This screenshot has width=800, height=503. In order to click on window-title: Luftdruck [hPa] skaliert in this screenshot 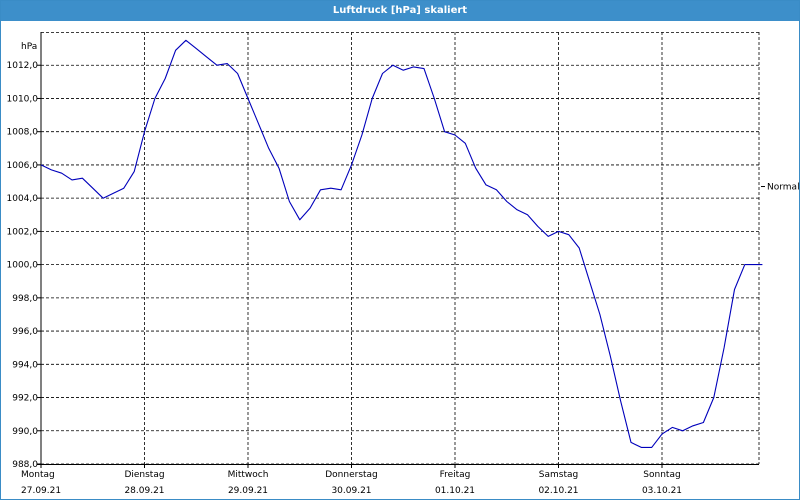, I will do `click(400, 11)`.